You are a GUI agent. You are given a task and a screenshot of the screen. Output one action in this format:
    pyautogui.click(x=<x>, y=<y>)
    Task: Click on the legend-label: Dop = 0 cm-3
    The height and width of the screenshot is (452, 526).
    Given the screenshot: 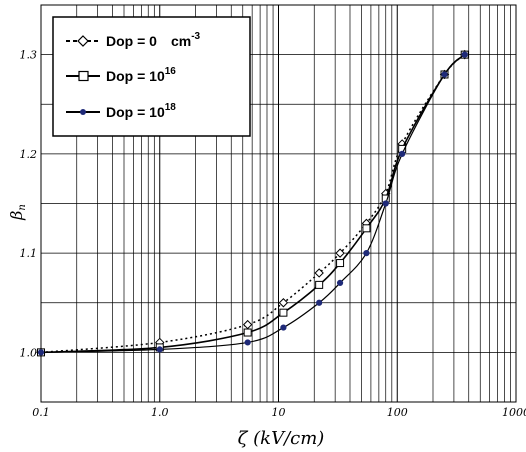 What is the action you would take?
    pyautogui.click(x=153, y=40)
    